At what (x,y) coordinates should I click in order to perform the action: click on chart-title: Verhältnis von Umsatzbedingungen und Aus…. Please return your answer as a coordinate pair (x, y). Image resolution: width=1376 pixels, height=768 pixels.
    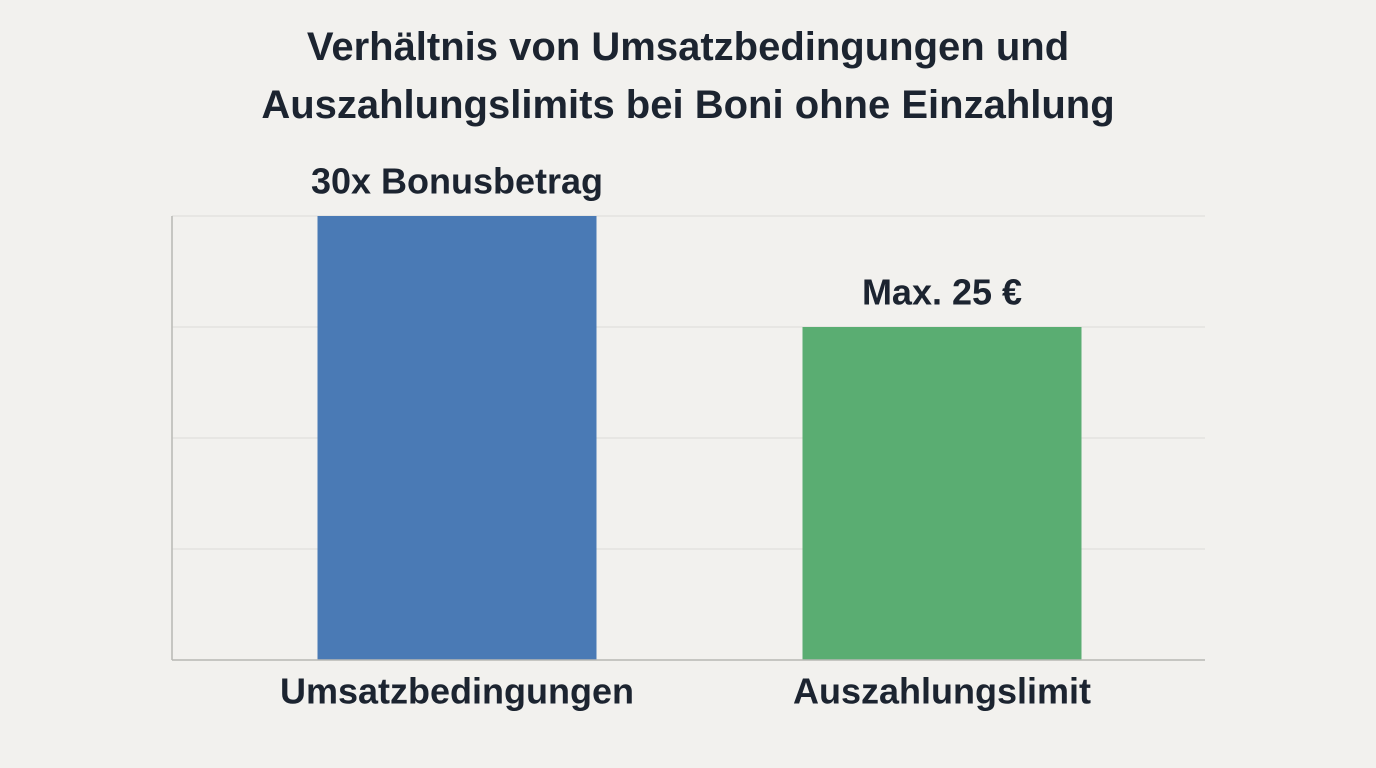
    Looking at the image, I should click on (688, 76).